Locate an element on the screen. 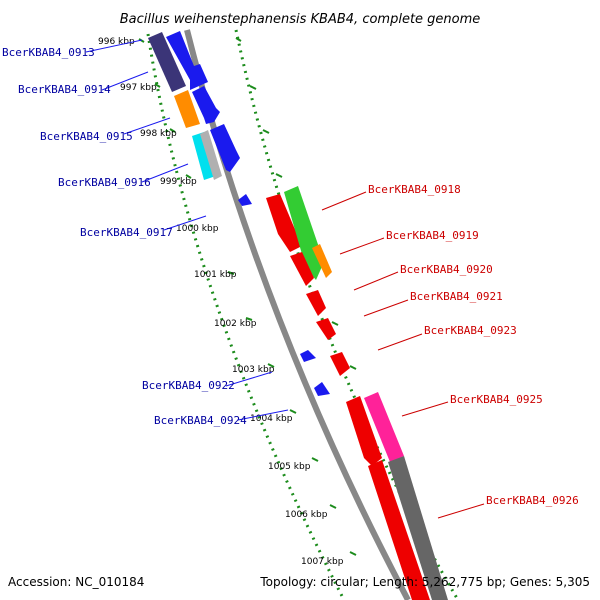  kbp-label: 1002 kbp is located at coordinates (235, 324).